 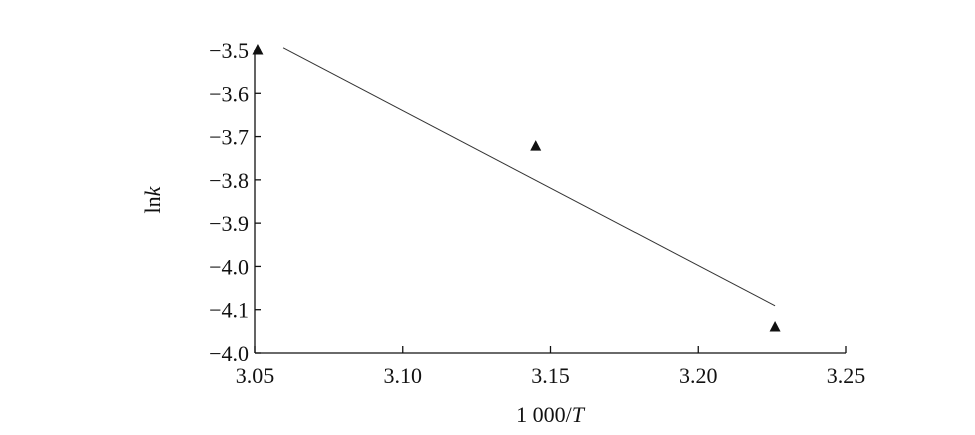 What do you see at coordinates (229, 310) in the screenshot?
I see `y-tick-label: −4.1` at bounding box center [229, 310].